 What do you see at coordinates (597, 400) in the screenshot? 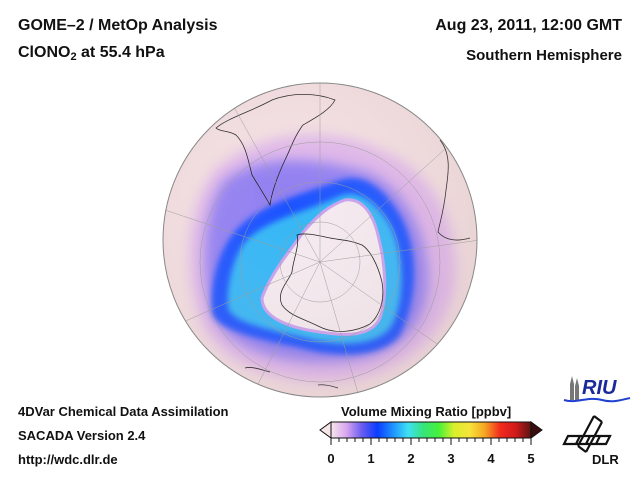
I see `wave-icon` at bounding box center [597, 400].